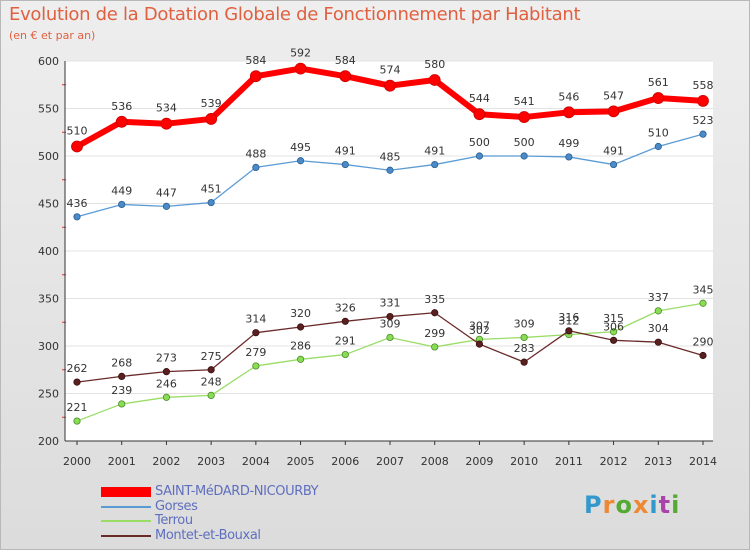  What do you see at coordinates (122, 461) in the screenshot?
I see `x-tick-label: 2001` at bounding box center [122, 461].